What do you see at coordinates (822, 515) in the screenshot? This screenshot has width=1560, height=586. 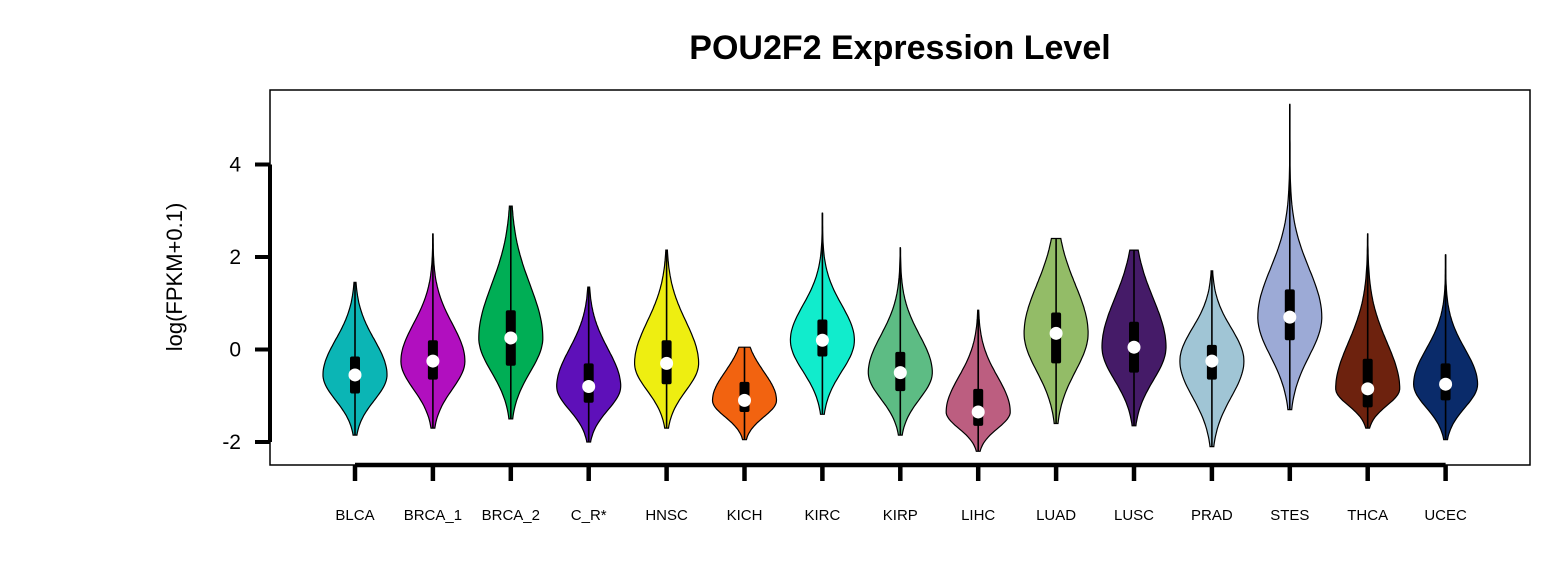 I see `x-tick-label: KIRC` at bounding box center [822, 515].